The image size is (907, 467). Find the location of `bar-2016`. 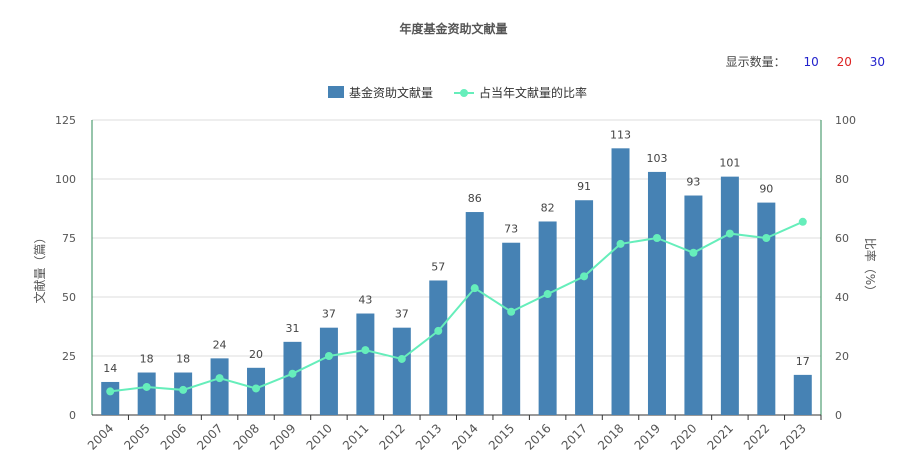

bar-2016 is located at coordinates (547, 318).